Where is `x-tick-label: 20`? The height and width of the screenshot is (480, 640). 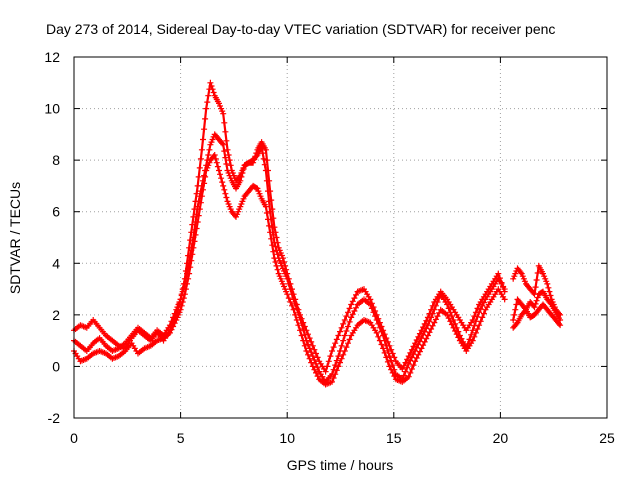
x-tick-label: 20 is located at coordinates (501, 438).